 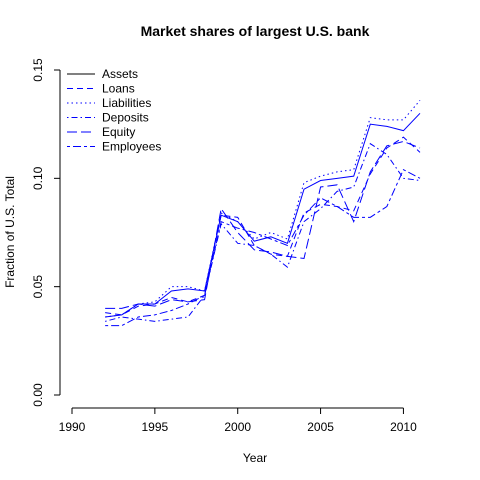 What do you see at coordinates (255, 31) in the screenshot?
I see `chart-title: Market shares of largest U.S. bank` at bounding box center [255, 31].